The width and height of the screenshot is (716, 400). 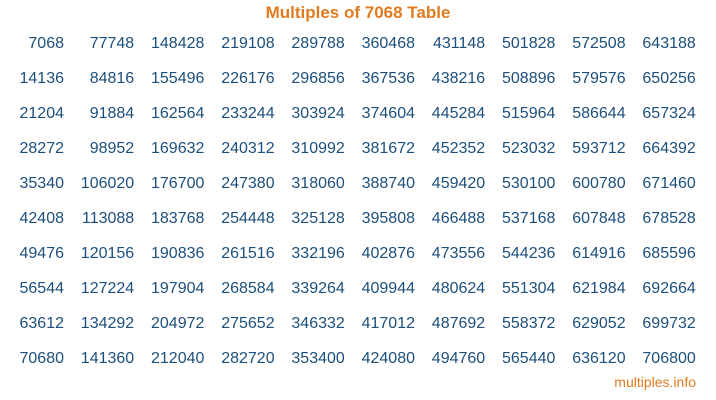 What do you see at coordinates (669, 43) in the screenshot?
I see `table-cell: 643188` at bounding box center [669, 43].